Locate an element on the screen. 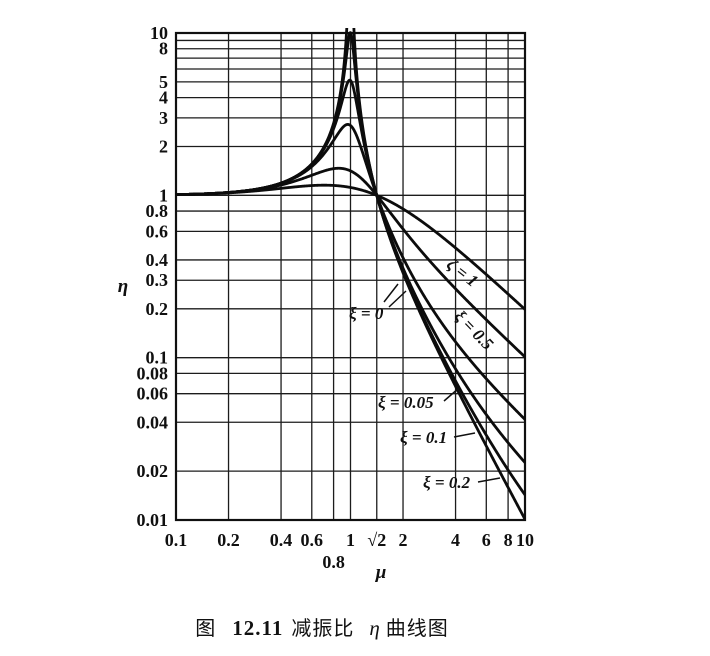 This screenshot has height=656, width=710. y-tick-label: 3 is located at coordinates (163, 118).